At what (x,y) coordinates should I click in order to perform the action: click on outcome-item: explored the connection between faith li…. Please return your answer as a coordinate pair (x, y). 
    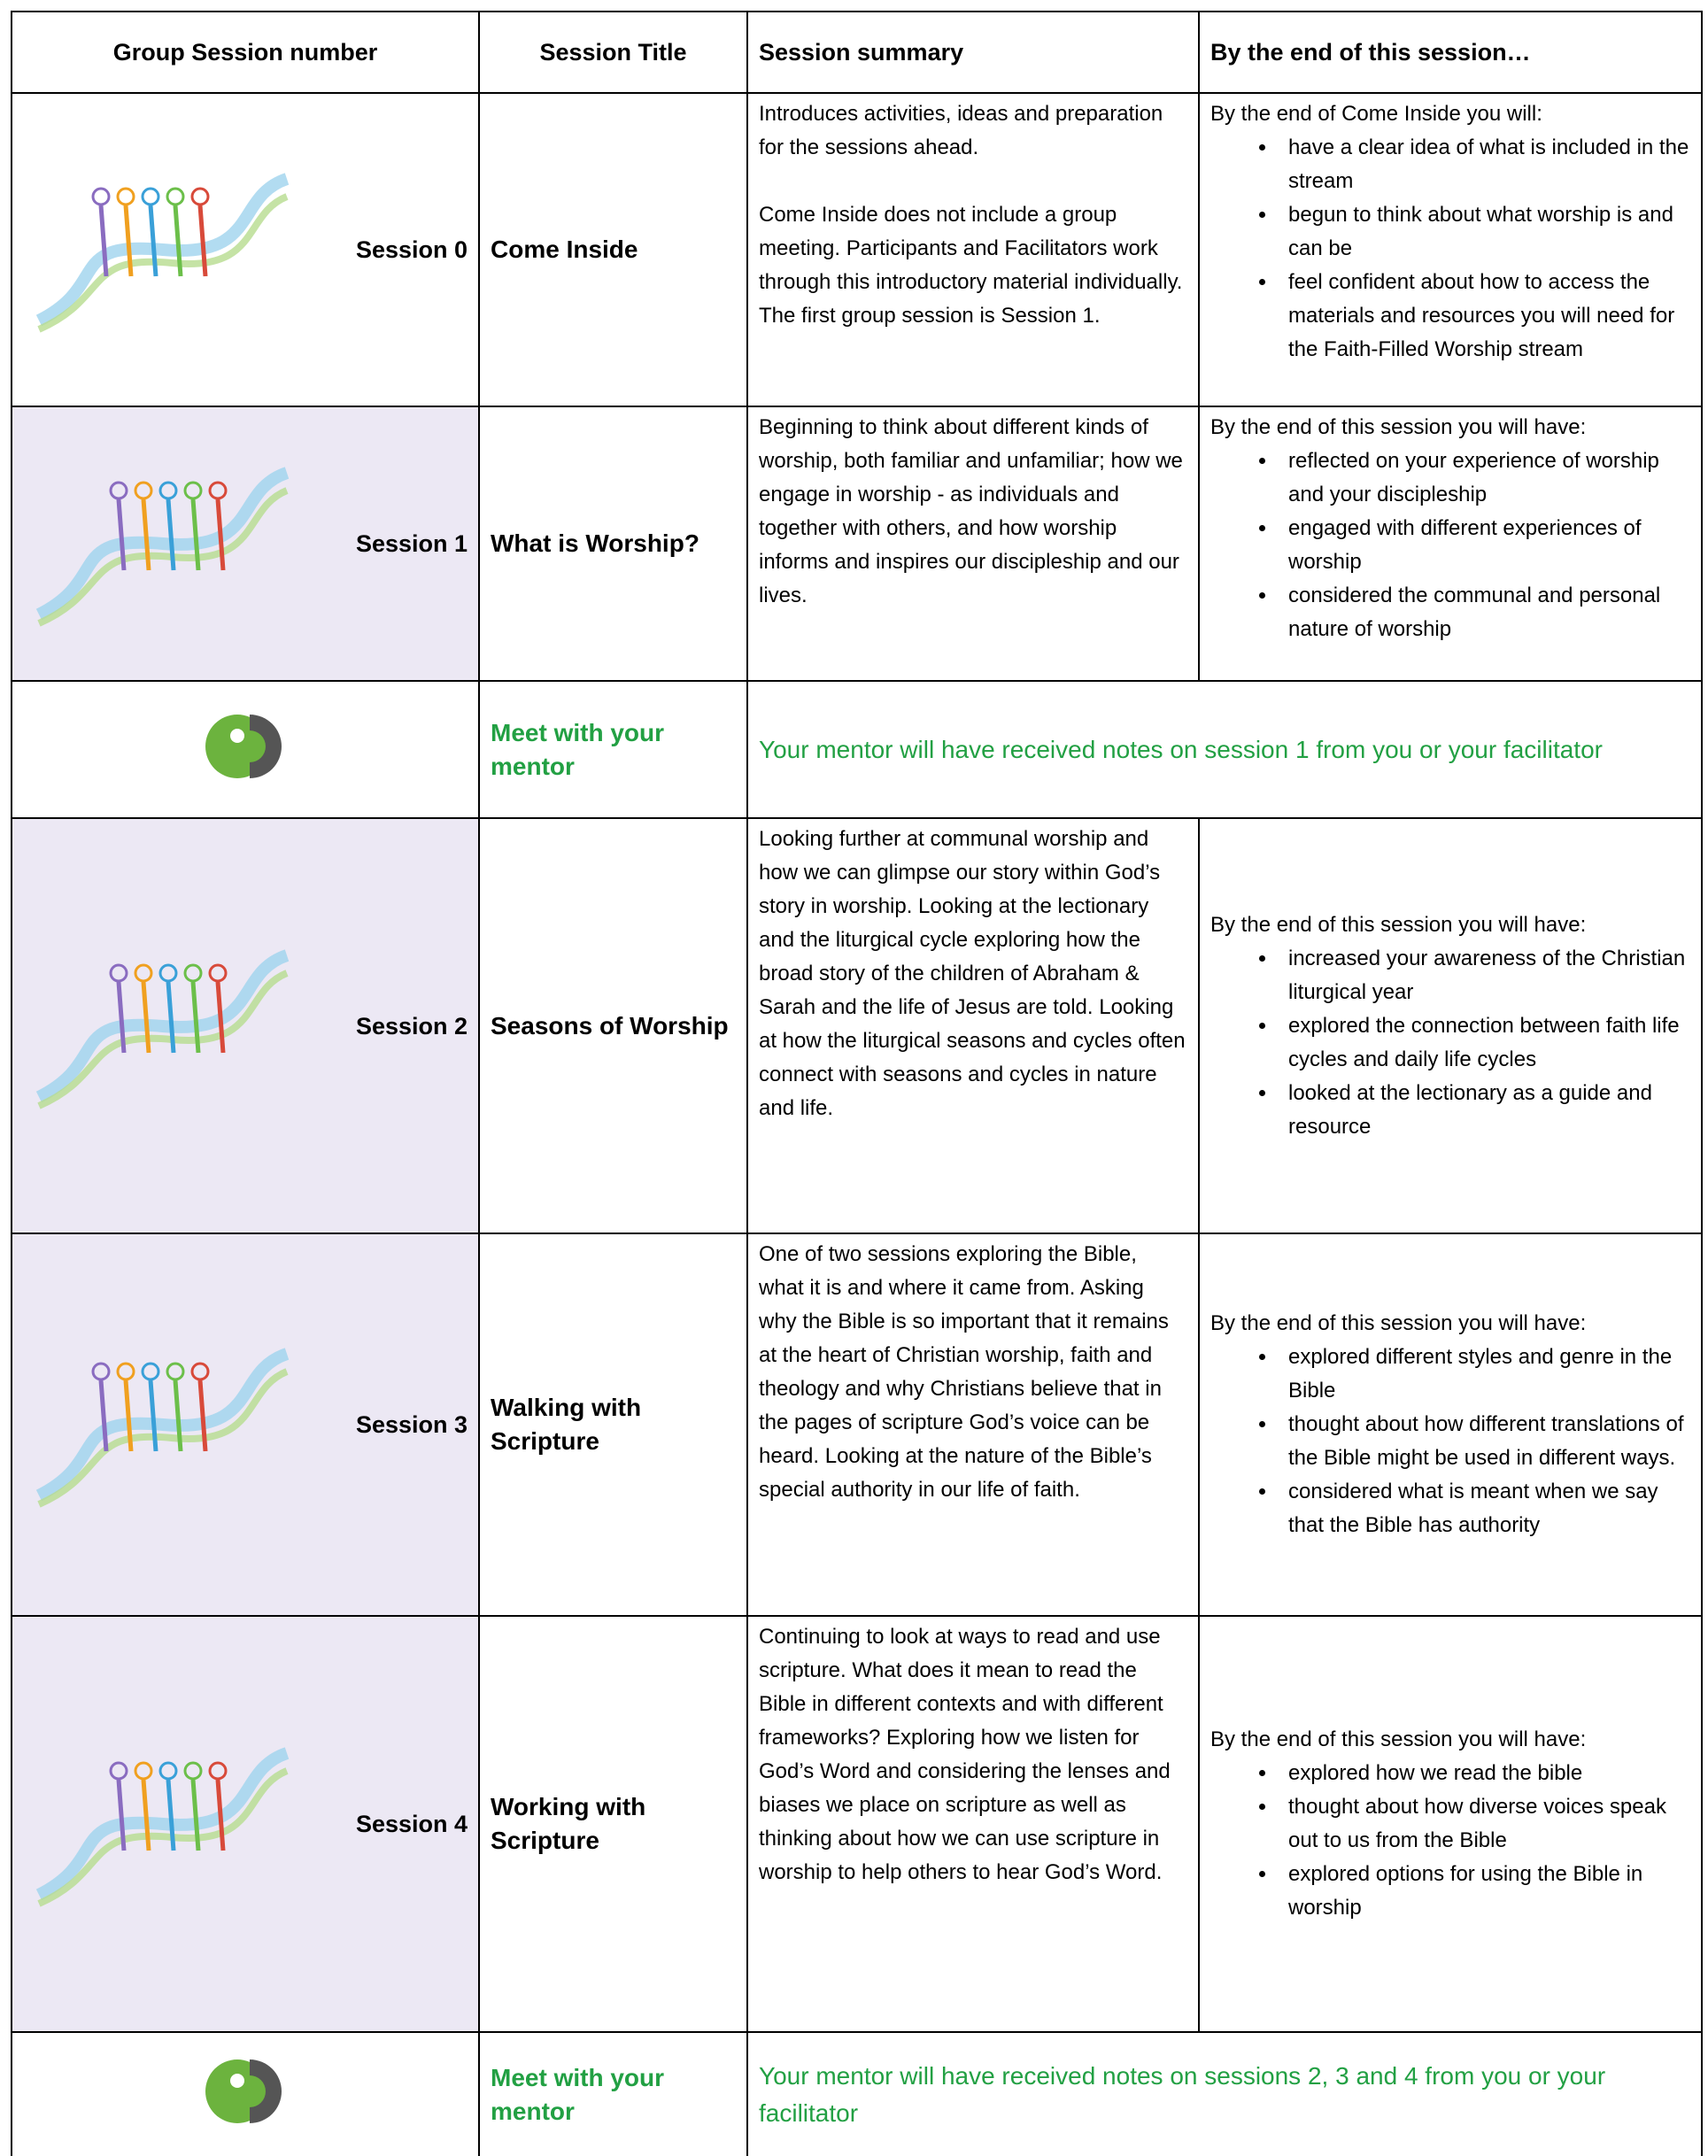
    Looking at the image, I should click on (1484, 1043).